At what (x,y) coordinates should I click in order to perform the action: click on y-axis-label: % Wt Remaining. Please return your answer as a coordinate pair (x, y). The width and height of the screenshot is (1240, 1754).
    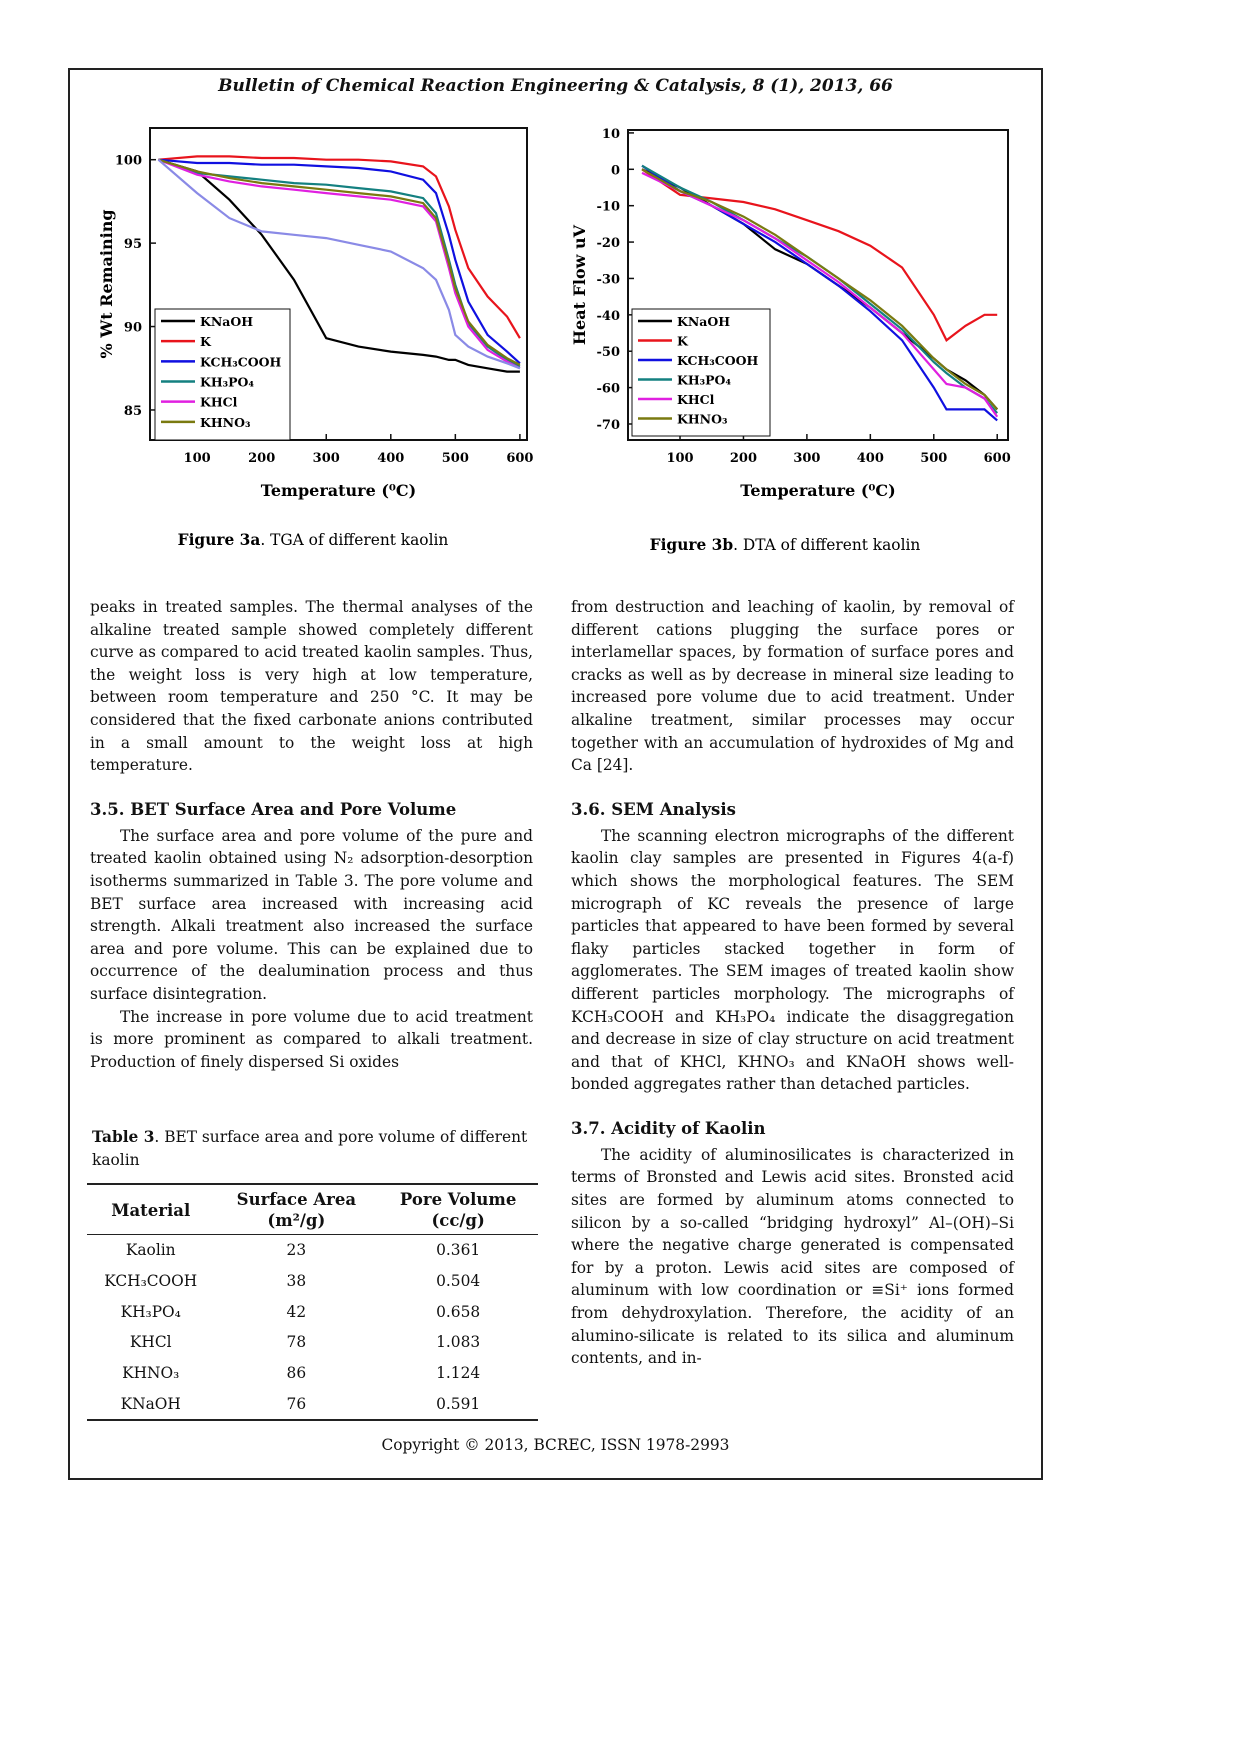
    Looking at the image, I should click on (106, 283).